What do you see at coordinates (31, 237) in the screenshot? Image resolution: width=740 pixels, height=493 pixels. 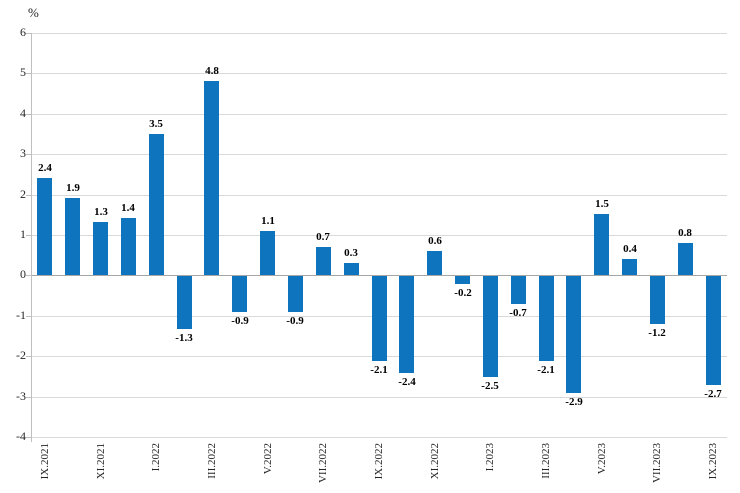 I see `y-axis-line` at bounding box center [31, 237].